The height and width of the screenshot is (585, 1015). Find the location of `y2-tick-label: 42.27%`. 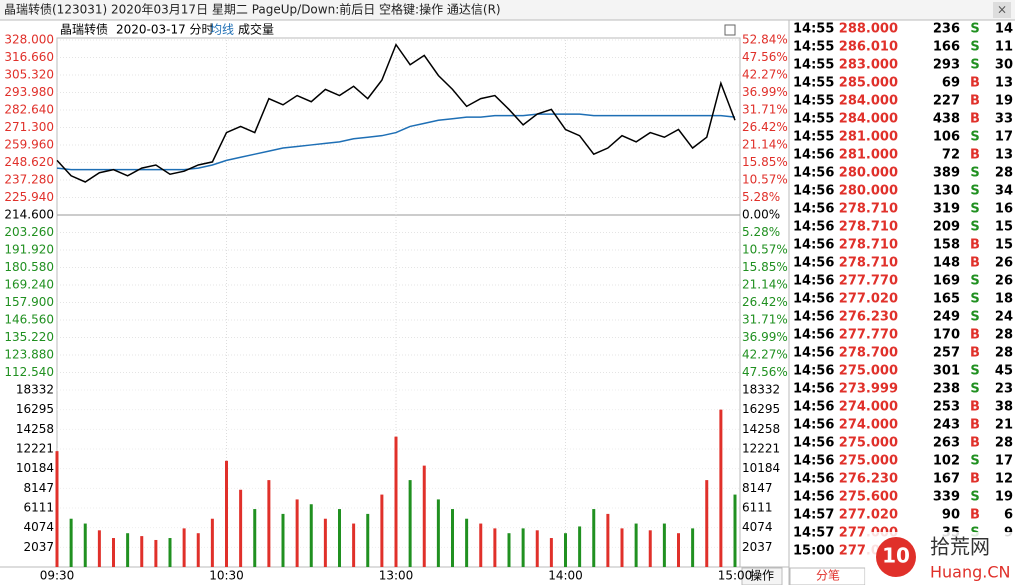

y2-tick-label: 42.27% is located at coordinates (765, 75).